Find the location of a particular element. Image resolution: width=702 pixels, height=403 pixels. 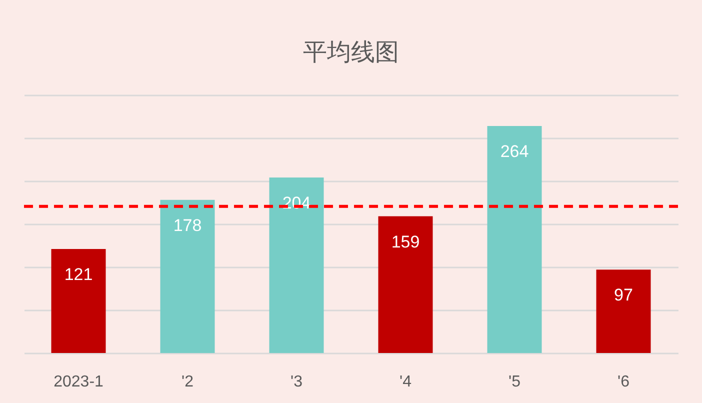

data-label: 159 is located at coordinates (405, 242).